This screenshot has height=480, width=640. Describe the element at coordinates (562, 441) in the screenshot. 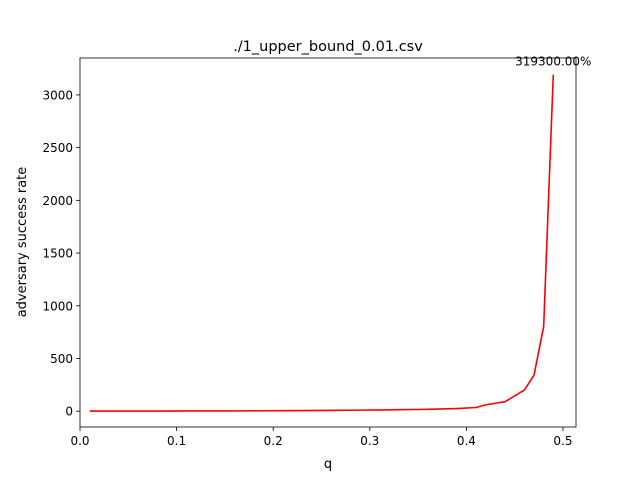

I see `x-tick-label: 0.5` at that location.